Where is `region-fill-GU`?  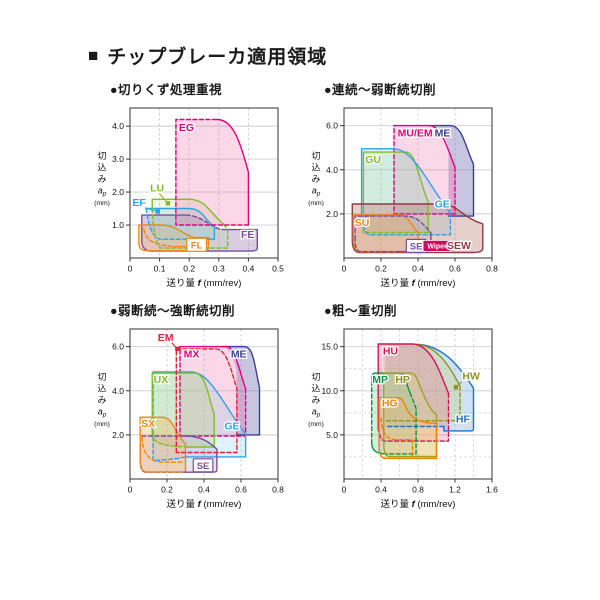
region-fill-GU is located at coordinates (396, 192).